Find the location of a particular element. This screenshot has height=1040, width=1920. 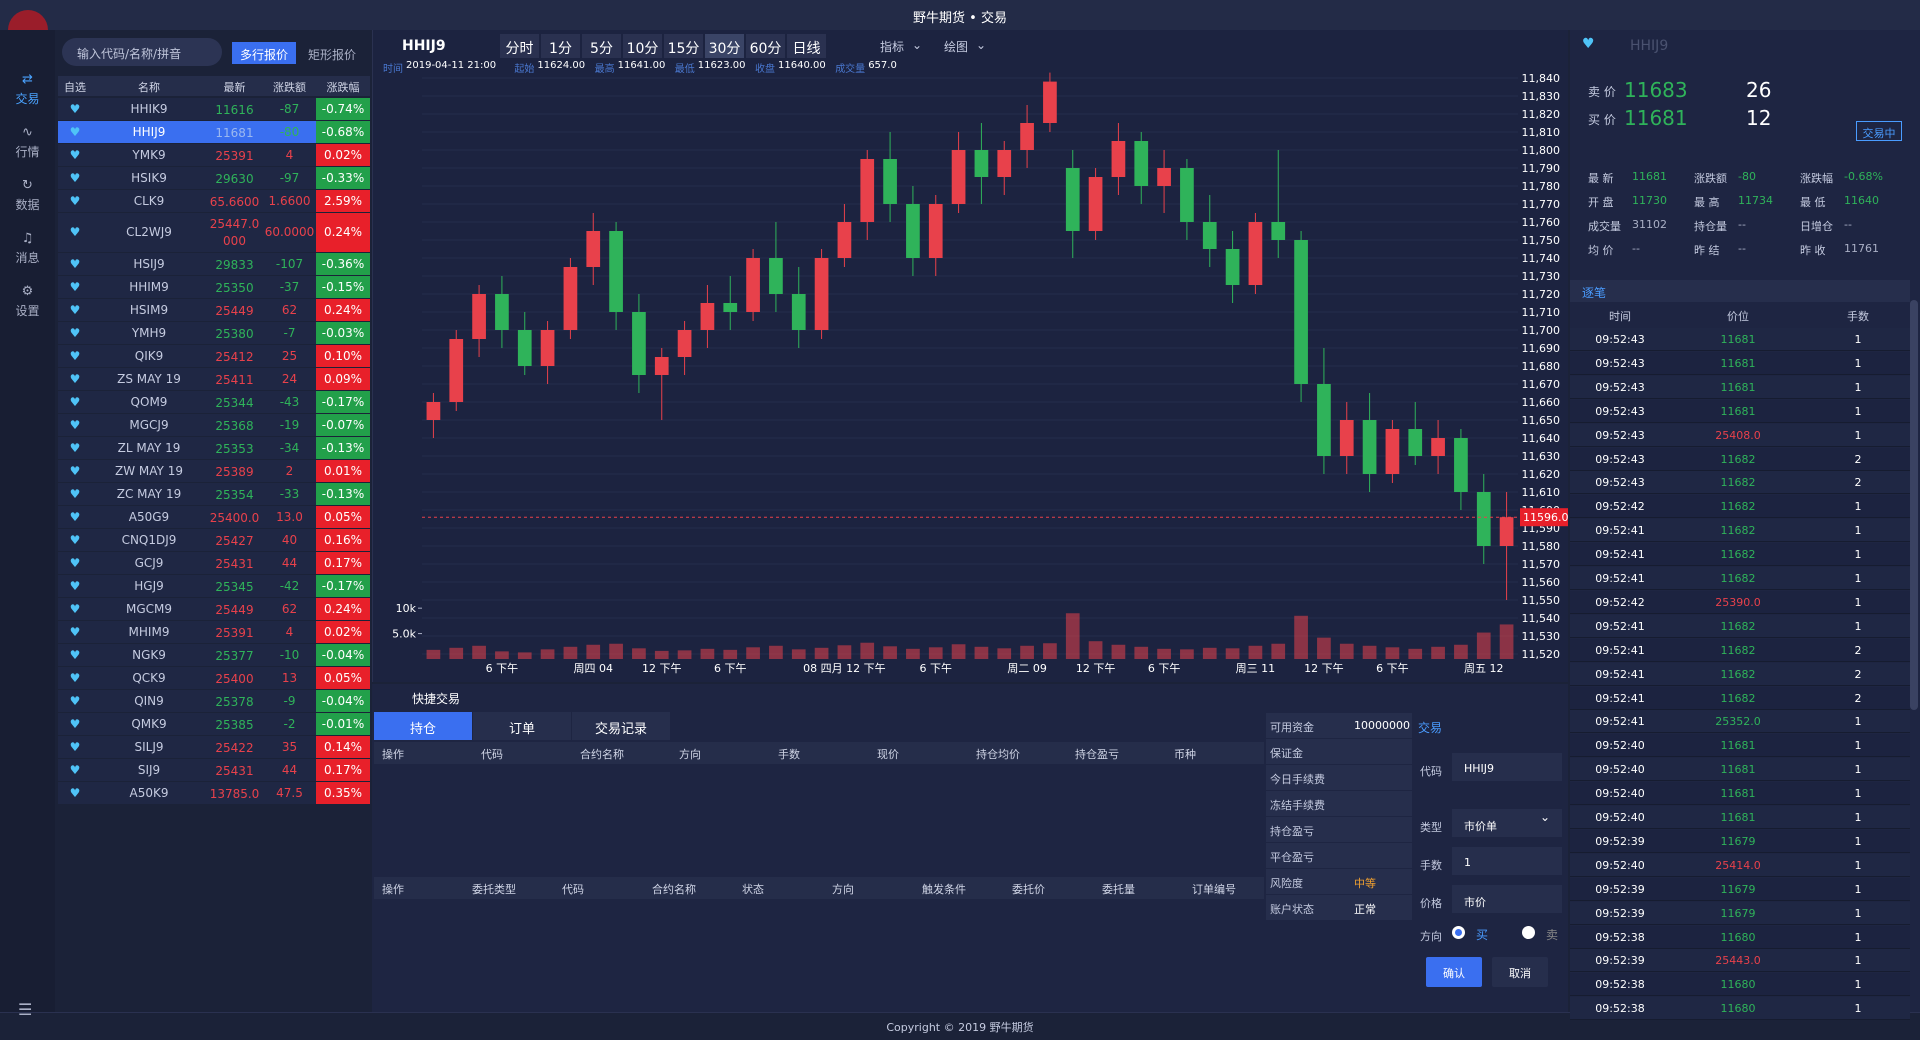

nav-label: 行情 is located at coordinates (27, 152).